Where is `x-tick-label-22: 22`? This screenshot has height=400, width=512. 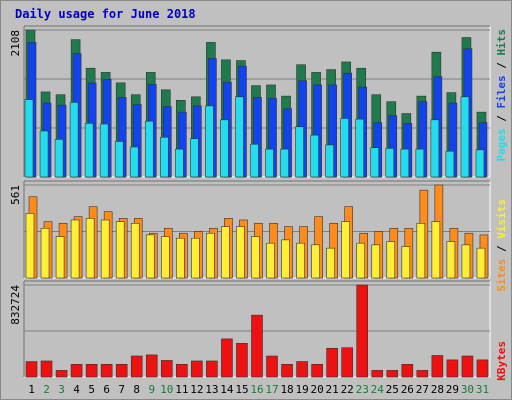
x-tick-label-22: 22 is located at coordinates (347, 389).